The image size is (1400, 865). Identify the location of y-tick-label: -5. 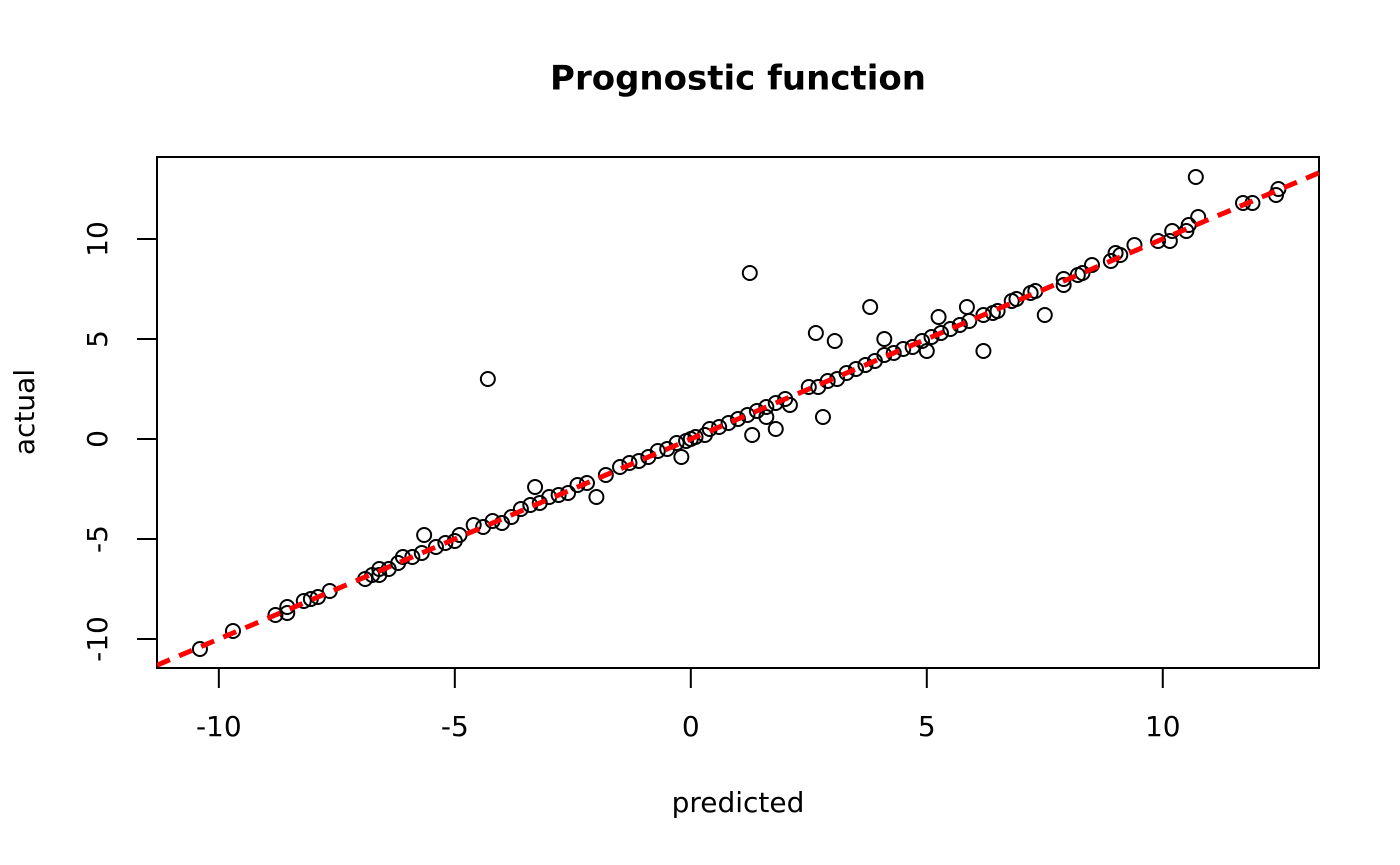
(97, 539).